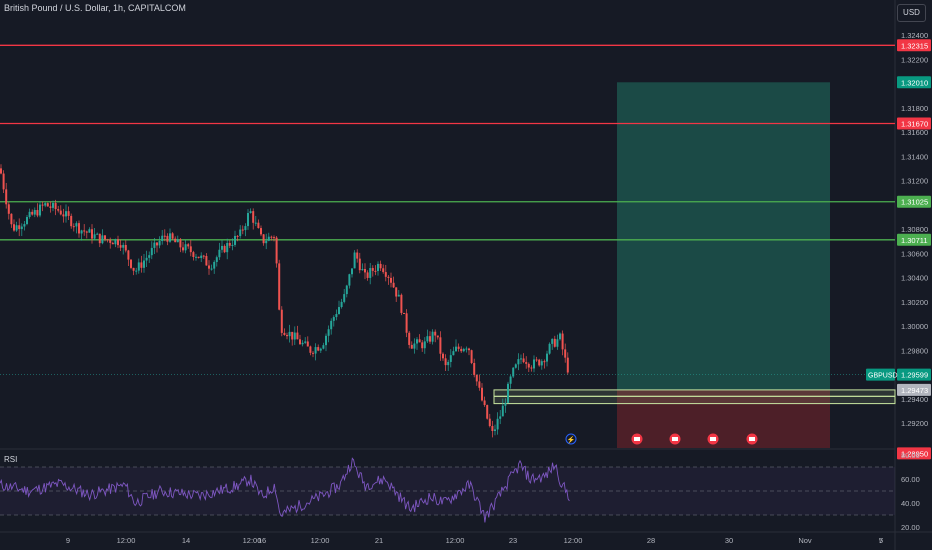 This screenshot has width=932, height=550. What do you see at coordinates (914, 350) in the screenshot?
I see `price-tick-label: 1.29800` at bounding box center [914, 350].